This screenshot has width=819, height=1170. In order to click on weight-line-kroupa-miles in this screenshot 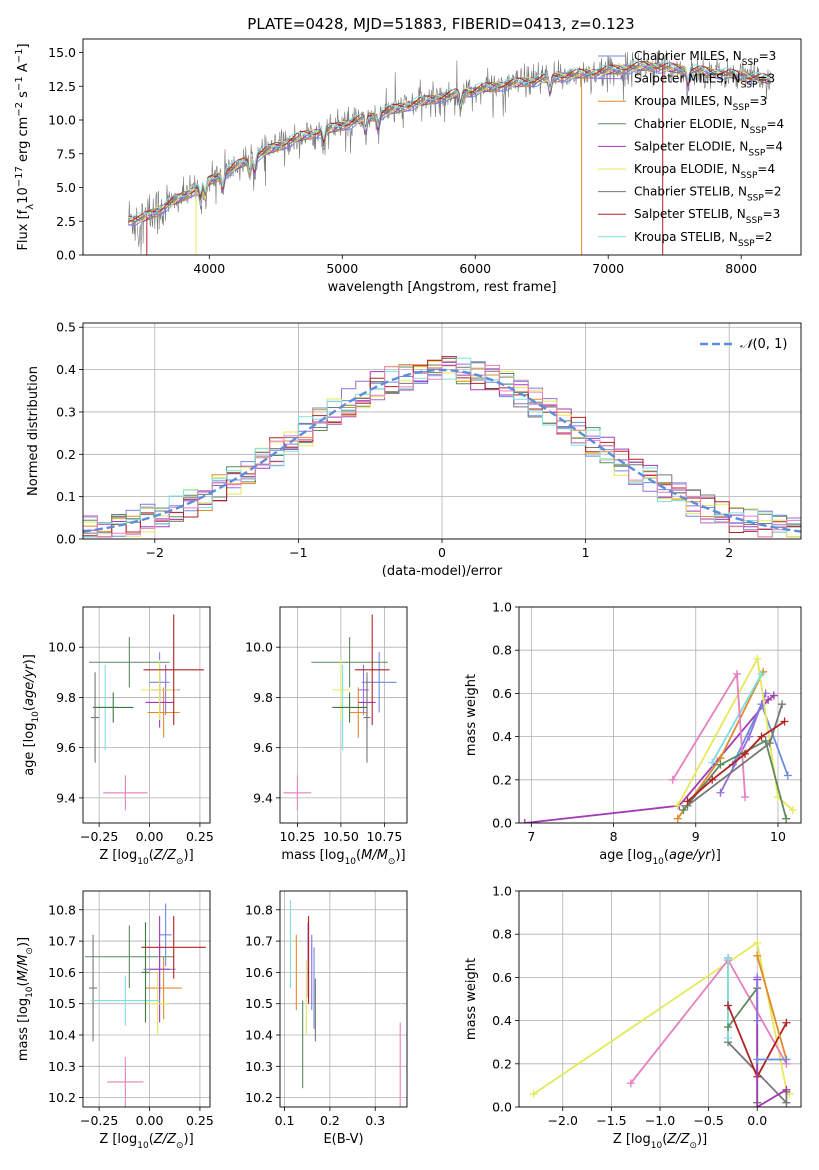, I will do `click(772, 1007)`.